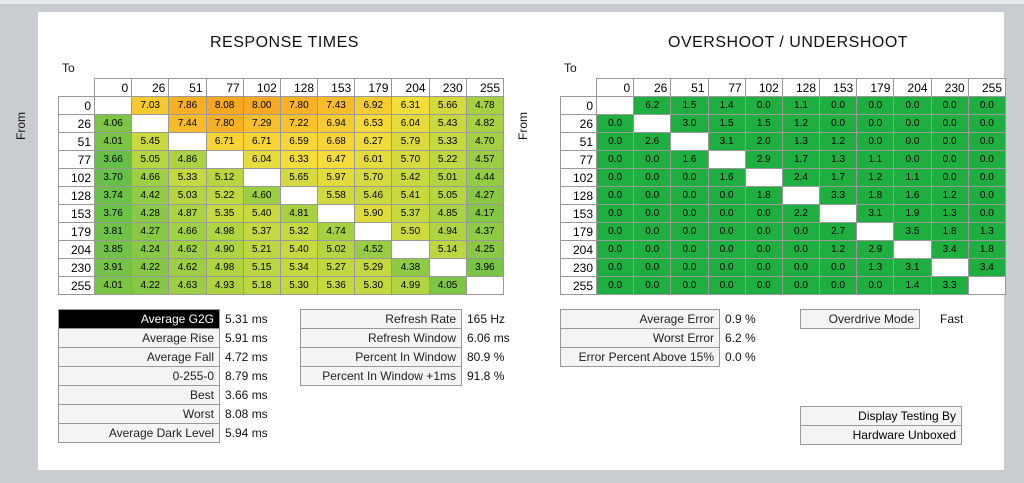 This screenshot has height=483, width=1024. I want to click on grid-cell: 4.06, so click(113, 123).